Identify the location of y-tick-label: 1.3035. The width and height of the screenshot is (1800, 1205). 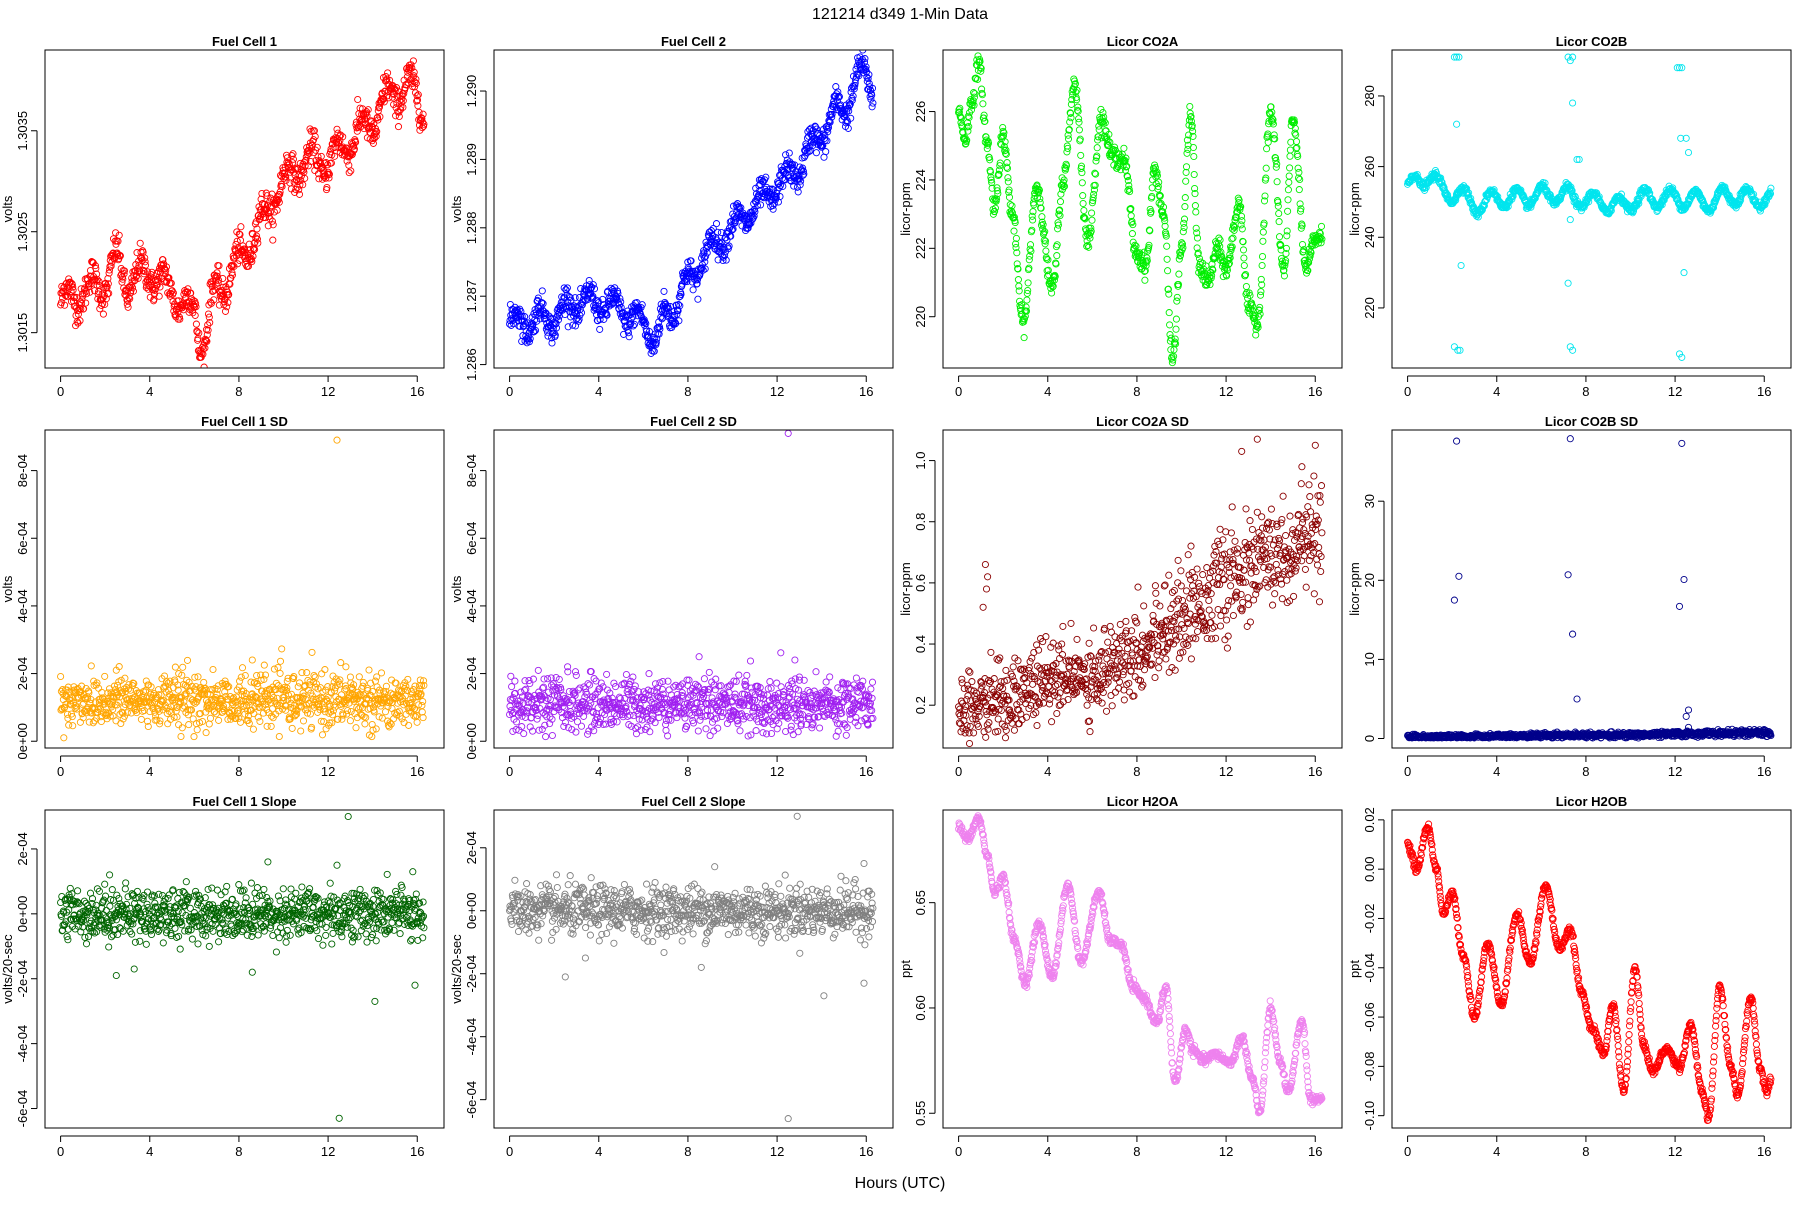
(22, 131).